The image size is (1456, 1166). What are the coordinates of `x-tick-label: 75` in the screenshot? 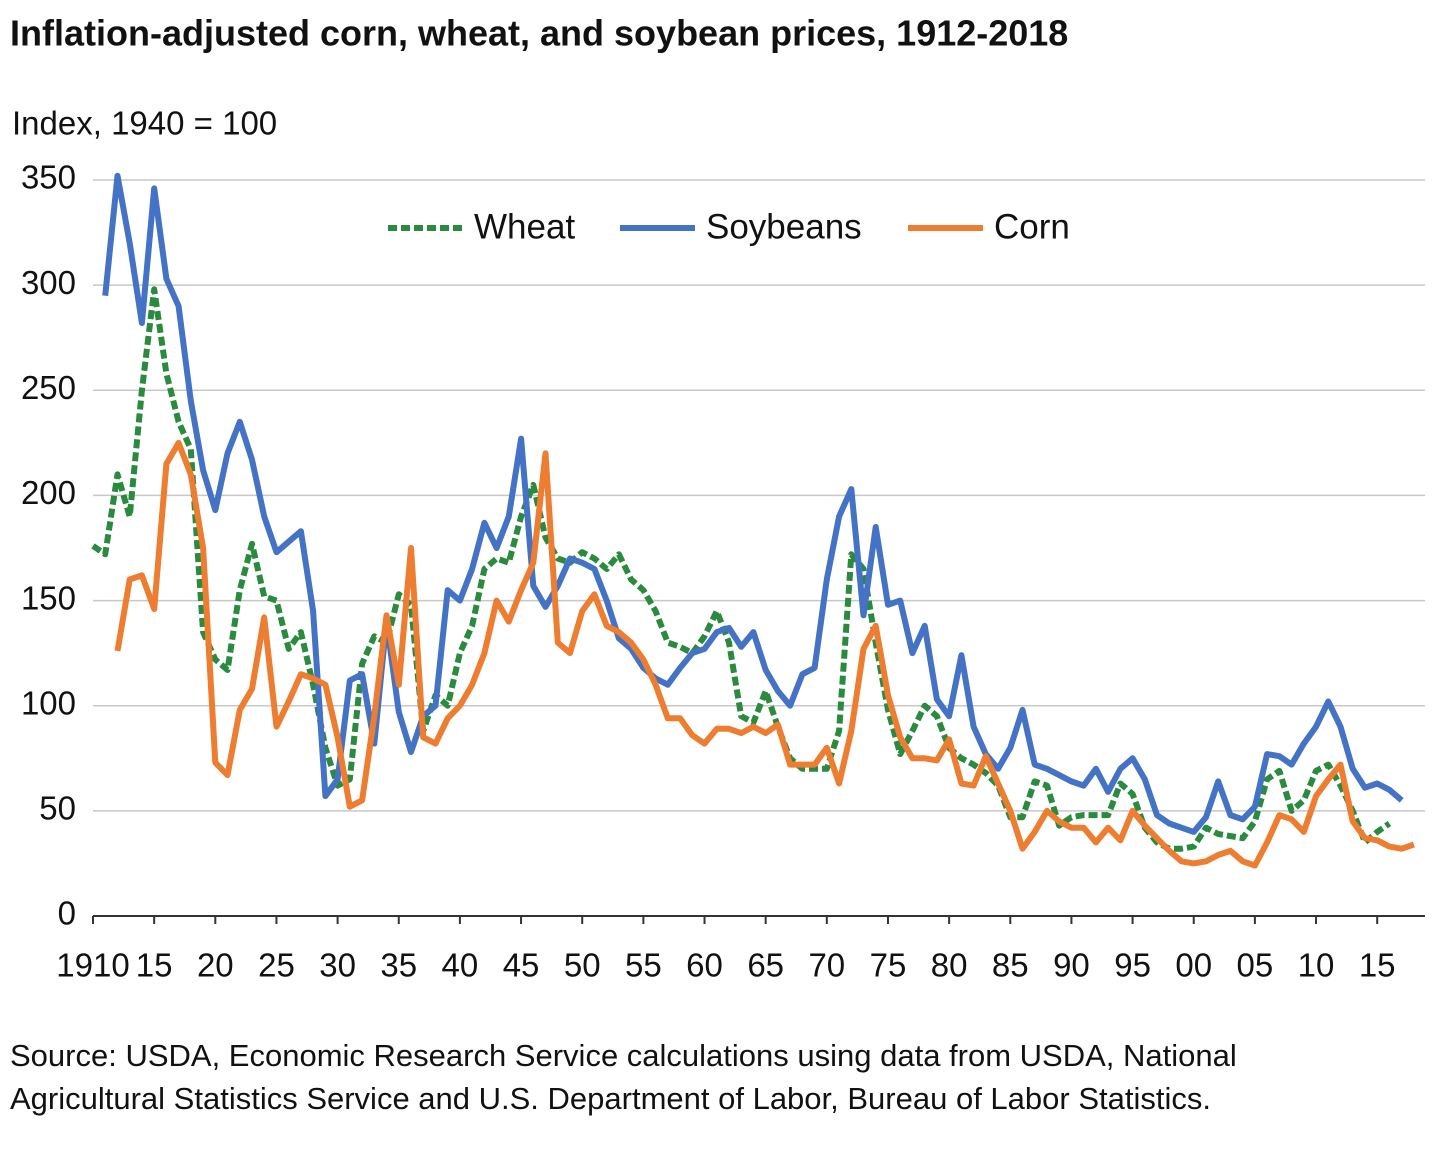 It's located at (888, 965).